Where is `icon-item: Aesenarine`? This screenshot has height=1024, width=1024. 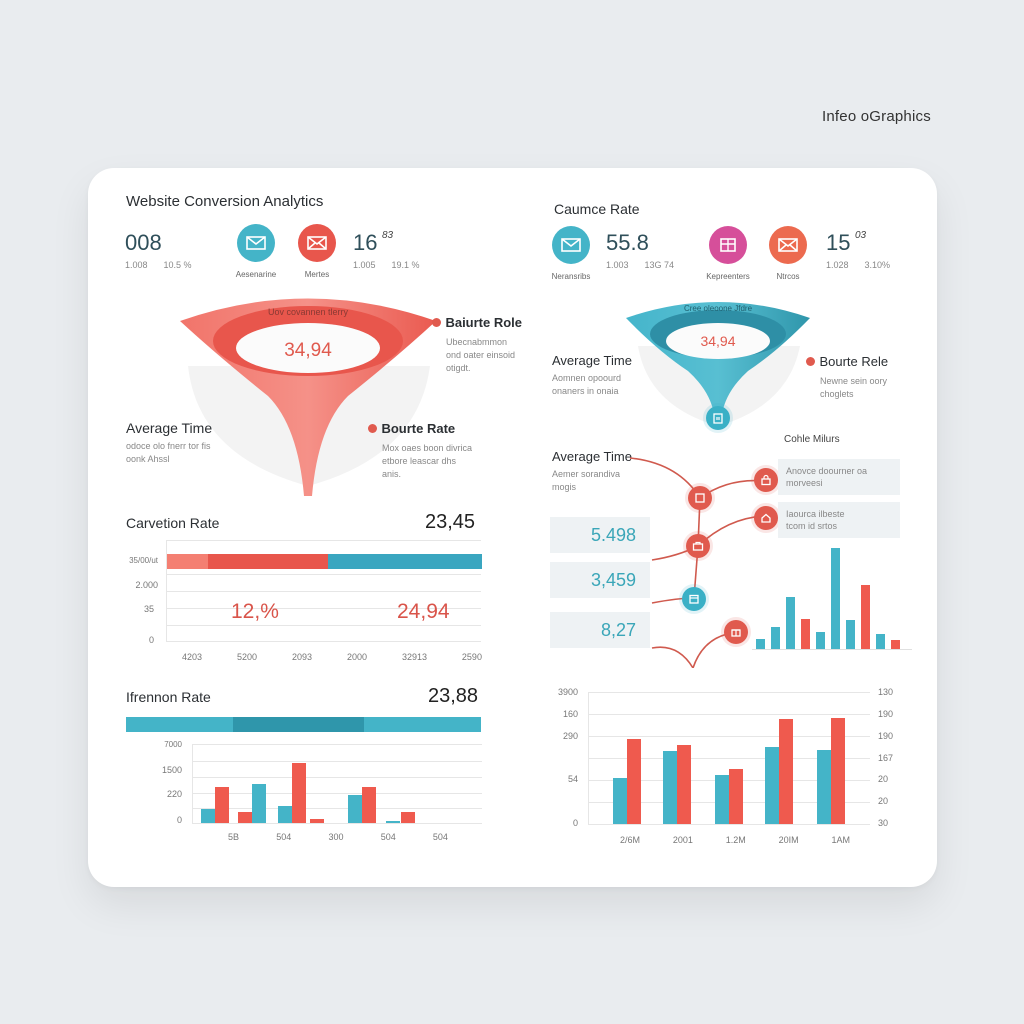 icon-item: Aesenarine is located at coordinates (256, 251).